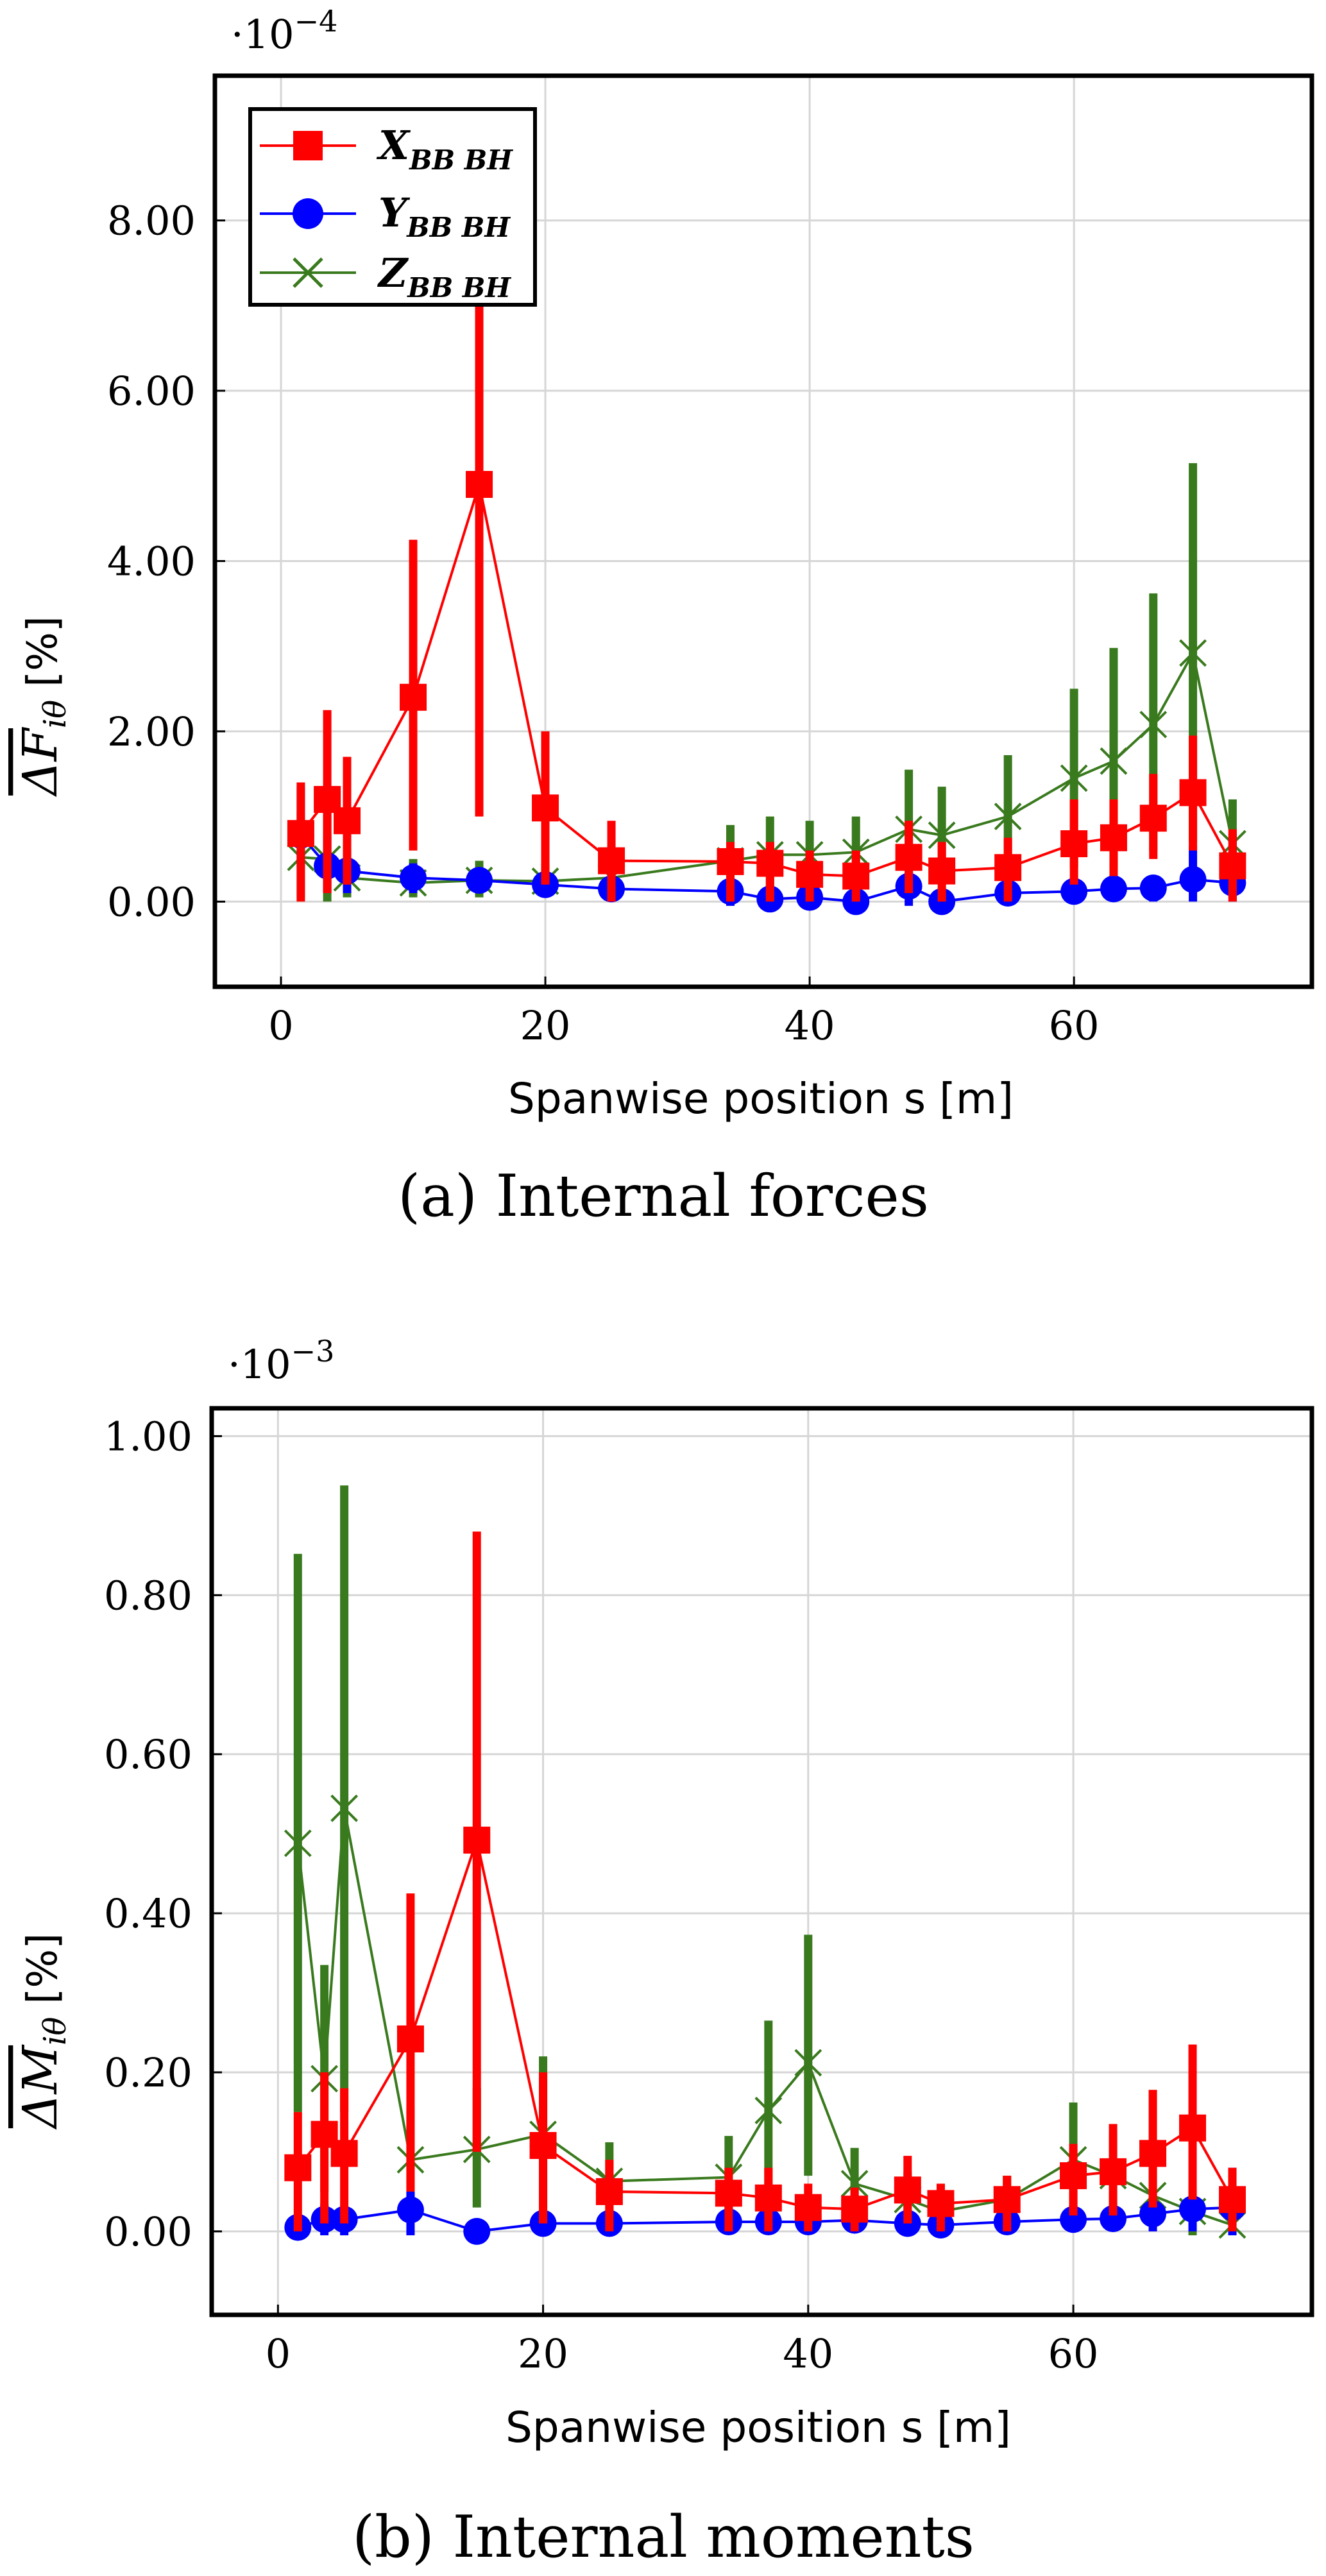 The image size is (1326, 2576). I want to click on forces-scale-exponent: −4, so click(316, 21).